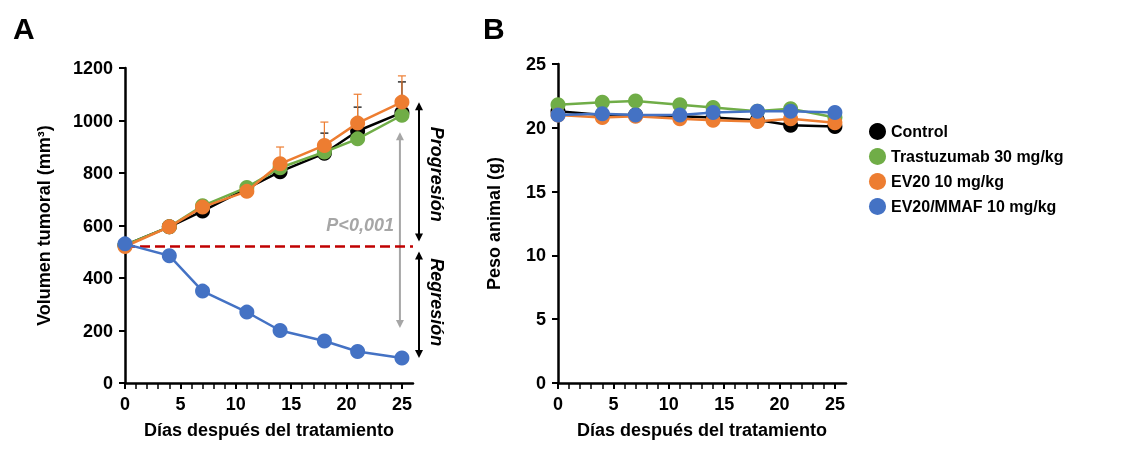 The image size is (1131, 457). Describe the element at coordinates (437, 174) in the screenshot. I see `text: Progresión` at that location.